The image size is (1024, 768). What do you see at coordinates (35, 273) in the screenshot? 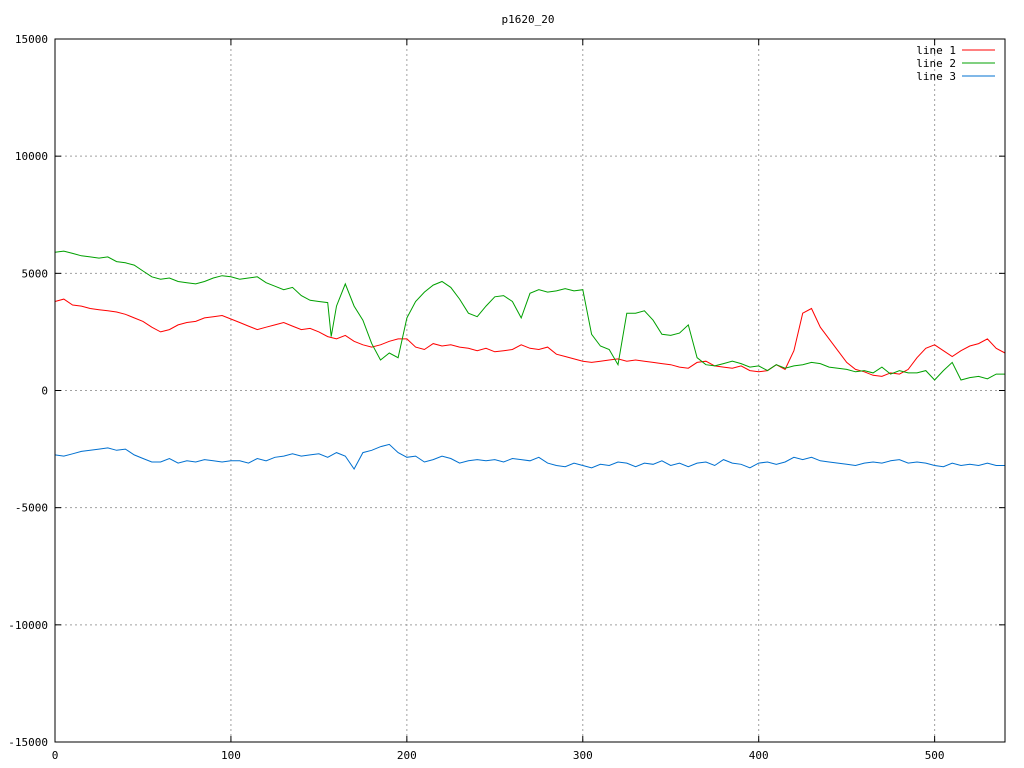
I see `y-tick-label: 5000` at bounding box center [35, 273].